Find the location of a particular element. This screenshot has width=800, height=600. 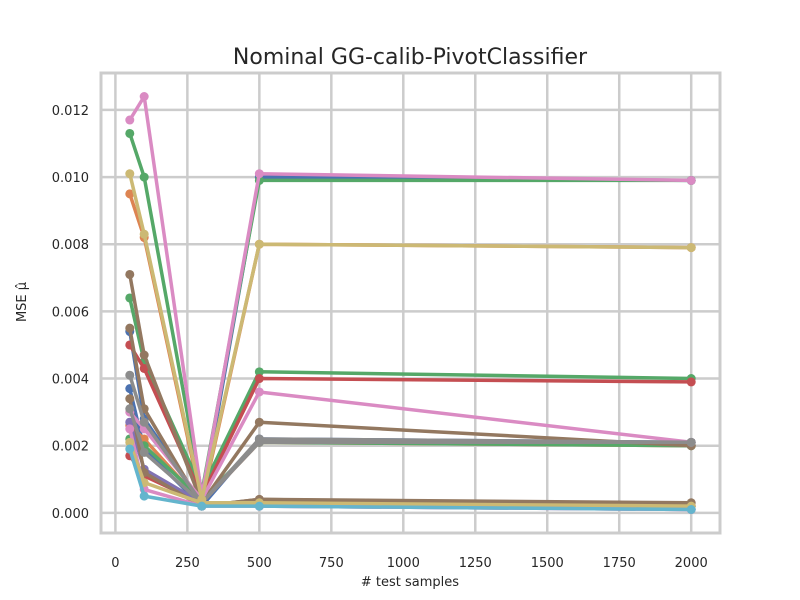

y-tick-label: 0.004 is located at coordinates (70, 380).